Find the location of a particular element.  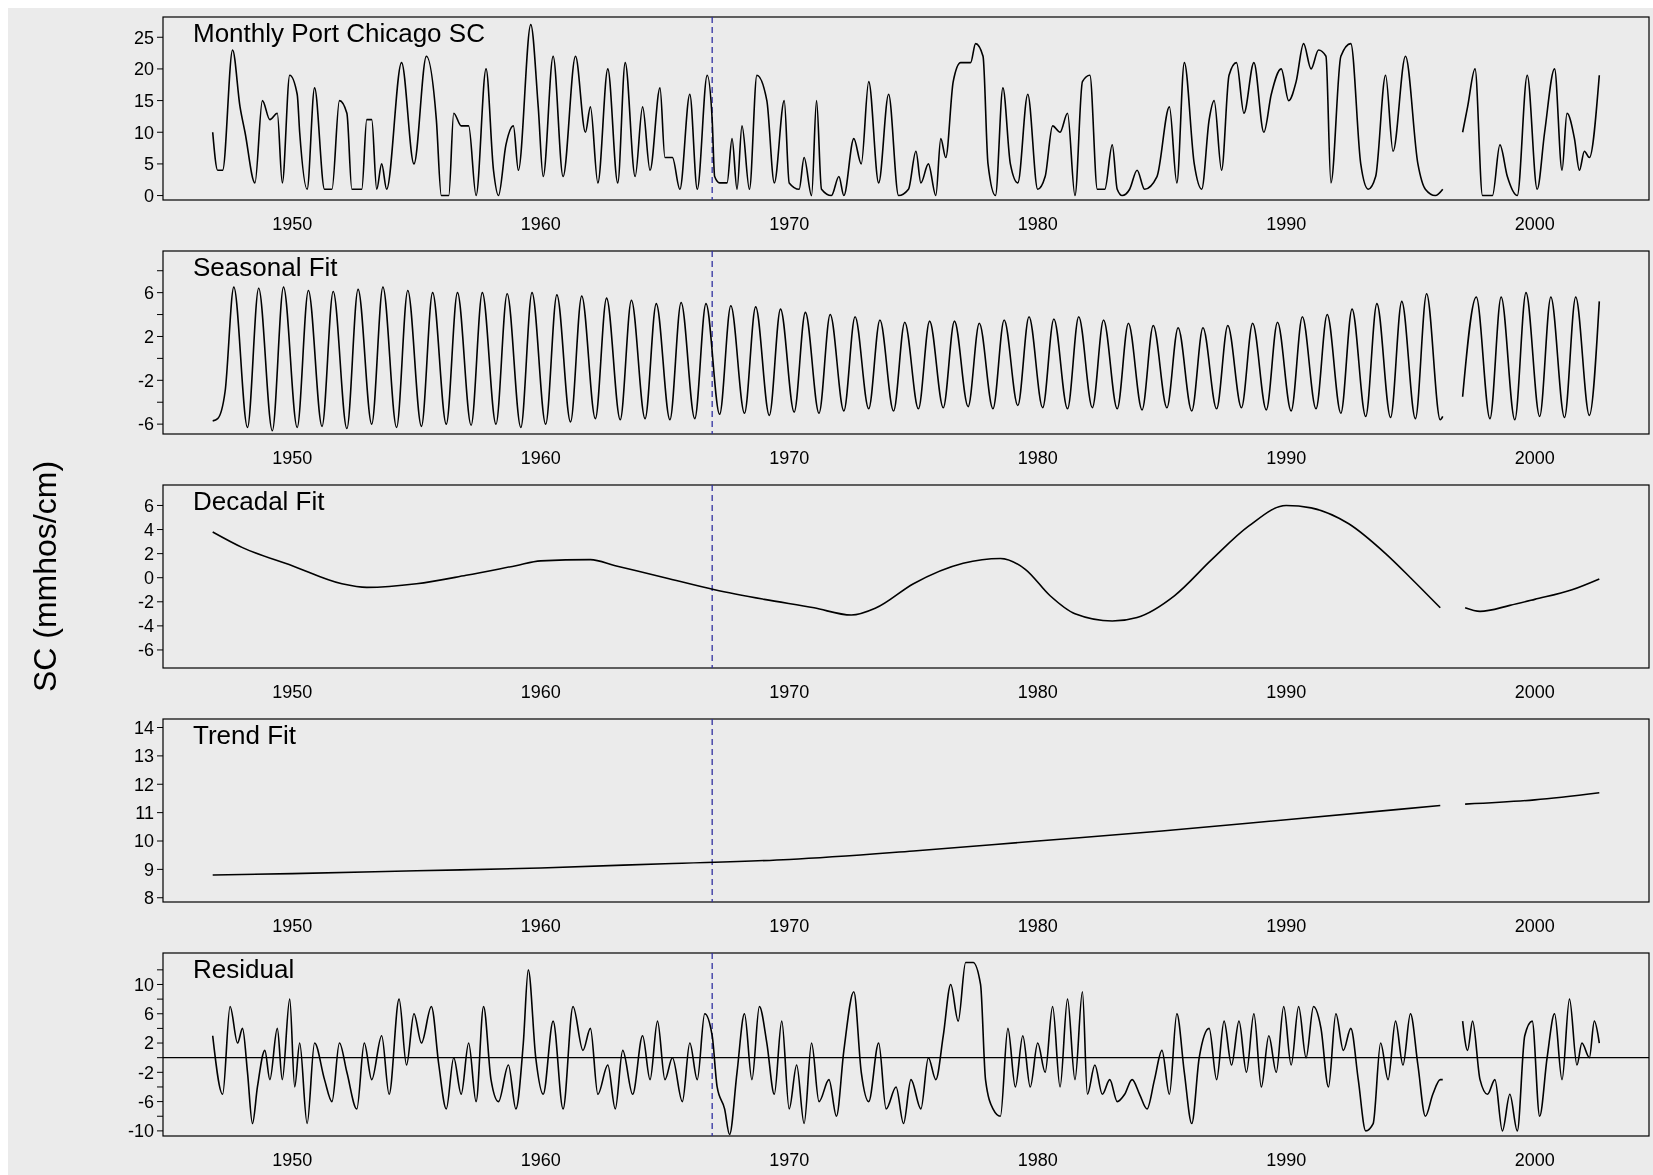

y-axis-title: SC (mmhos/cm) is located at coordinates (45, 576).